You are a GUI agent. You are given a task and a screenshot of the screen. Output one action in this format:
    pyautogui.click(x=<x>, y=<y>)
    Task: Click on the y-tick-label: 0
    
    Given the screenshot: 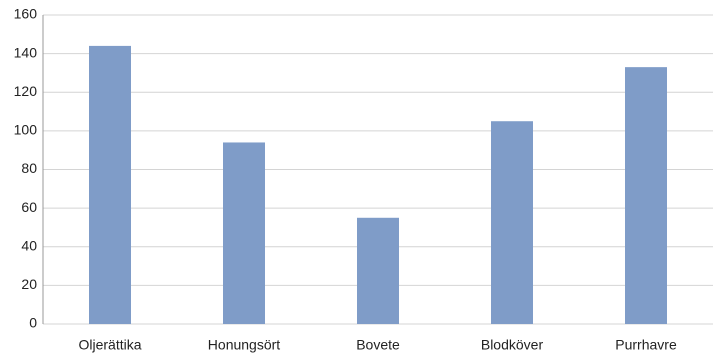 What is the action you would take?
    pyautogui.click(x=33, y=323)
    